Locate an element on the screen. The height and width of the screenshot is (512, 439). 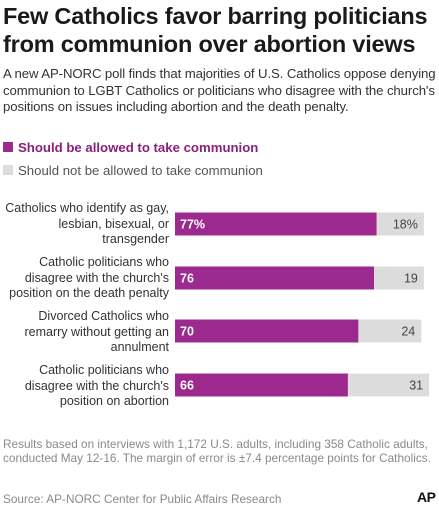
legend-swatch-allowed is located at coordinates (8, 147).